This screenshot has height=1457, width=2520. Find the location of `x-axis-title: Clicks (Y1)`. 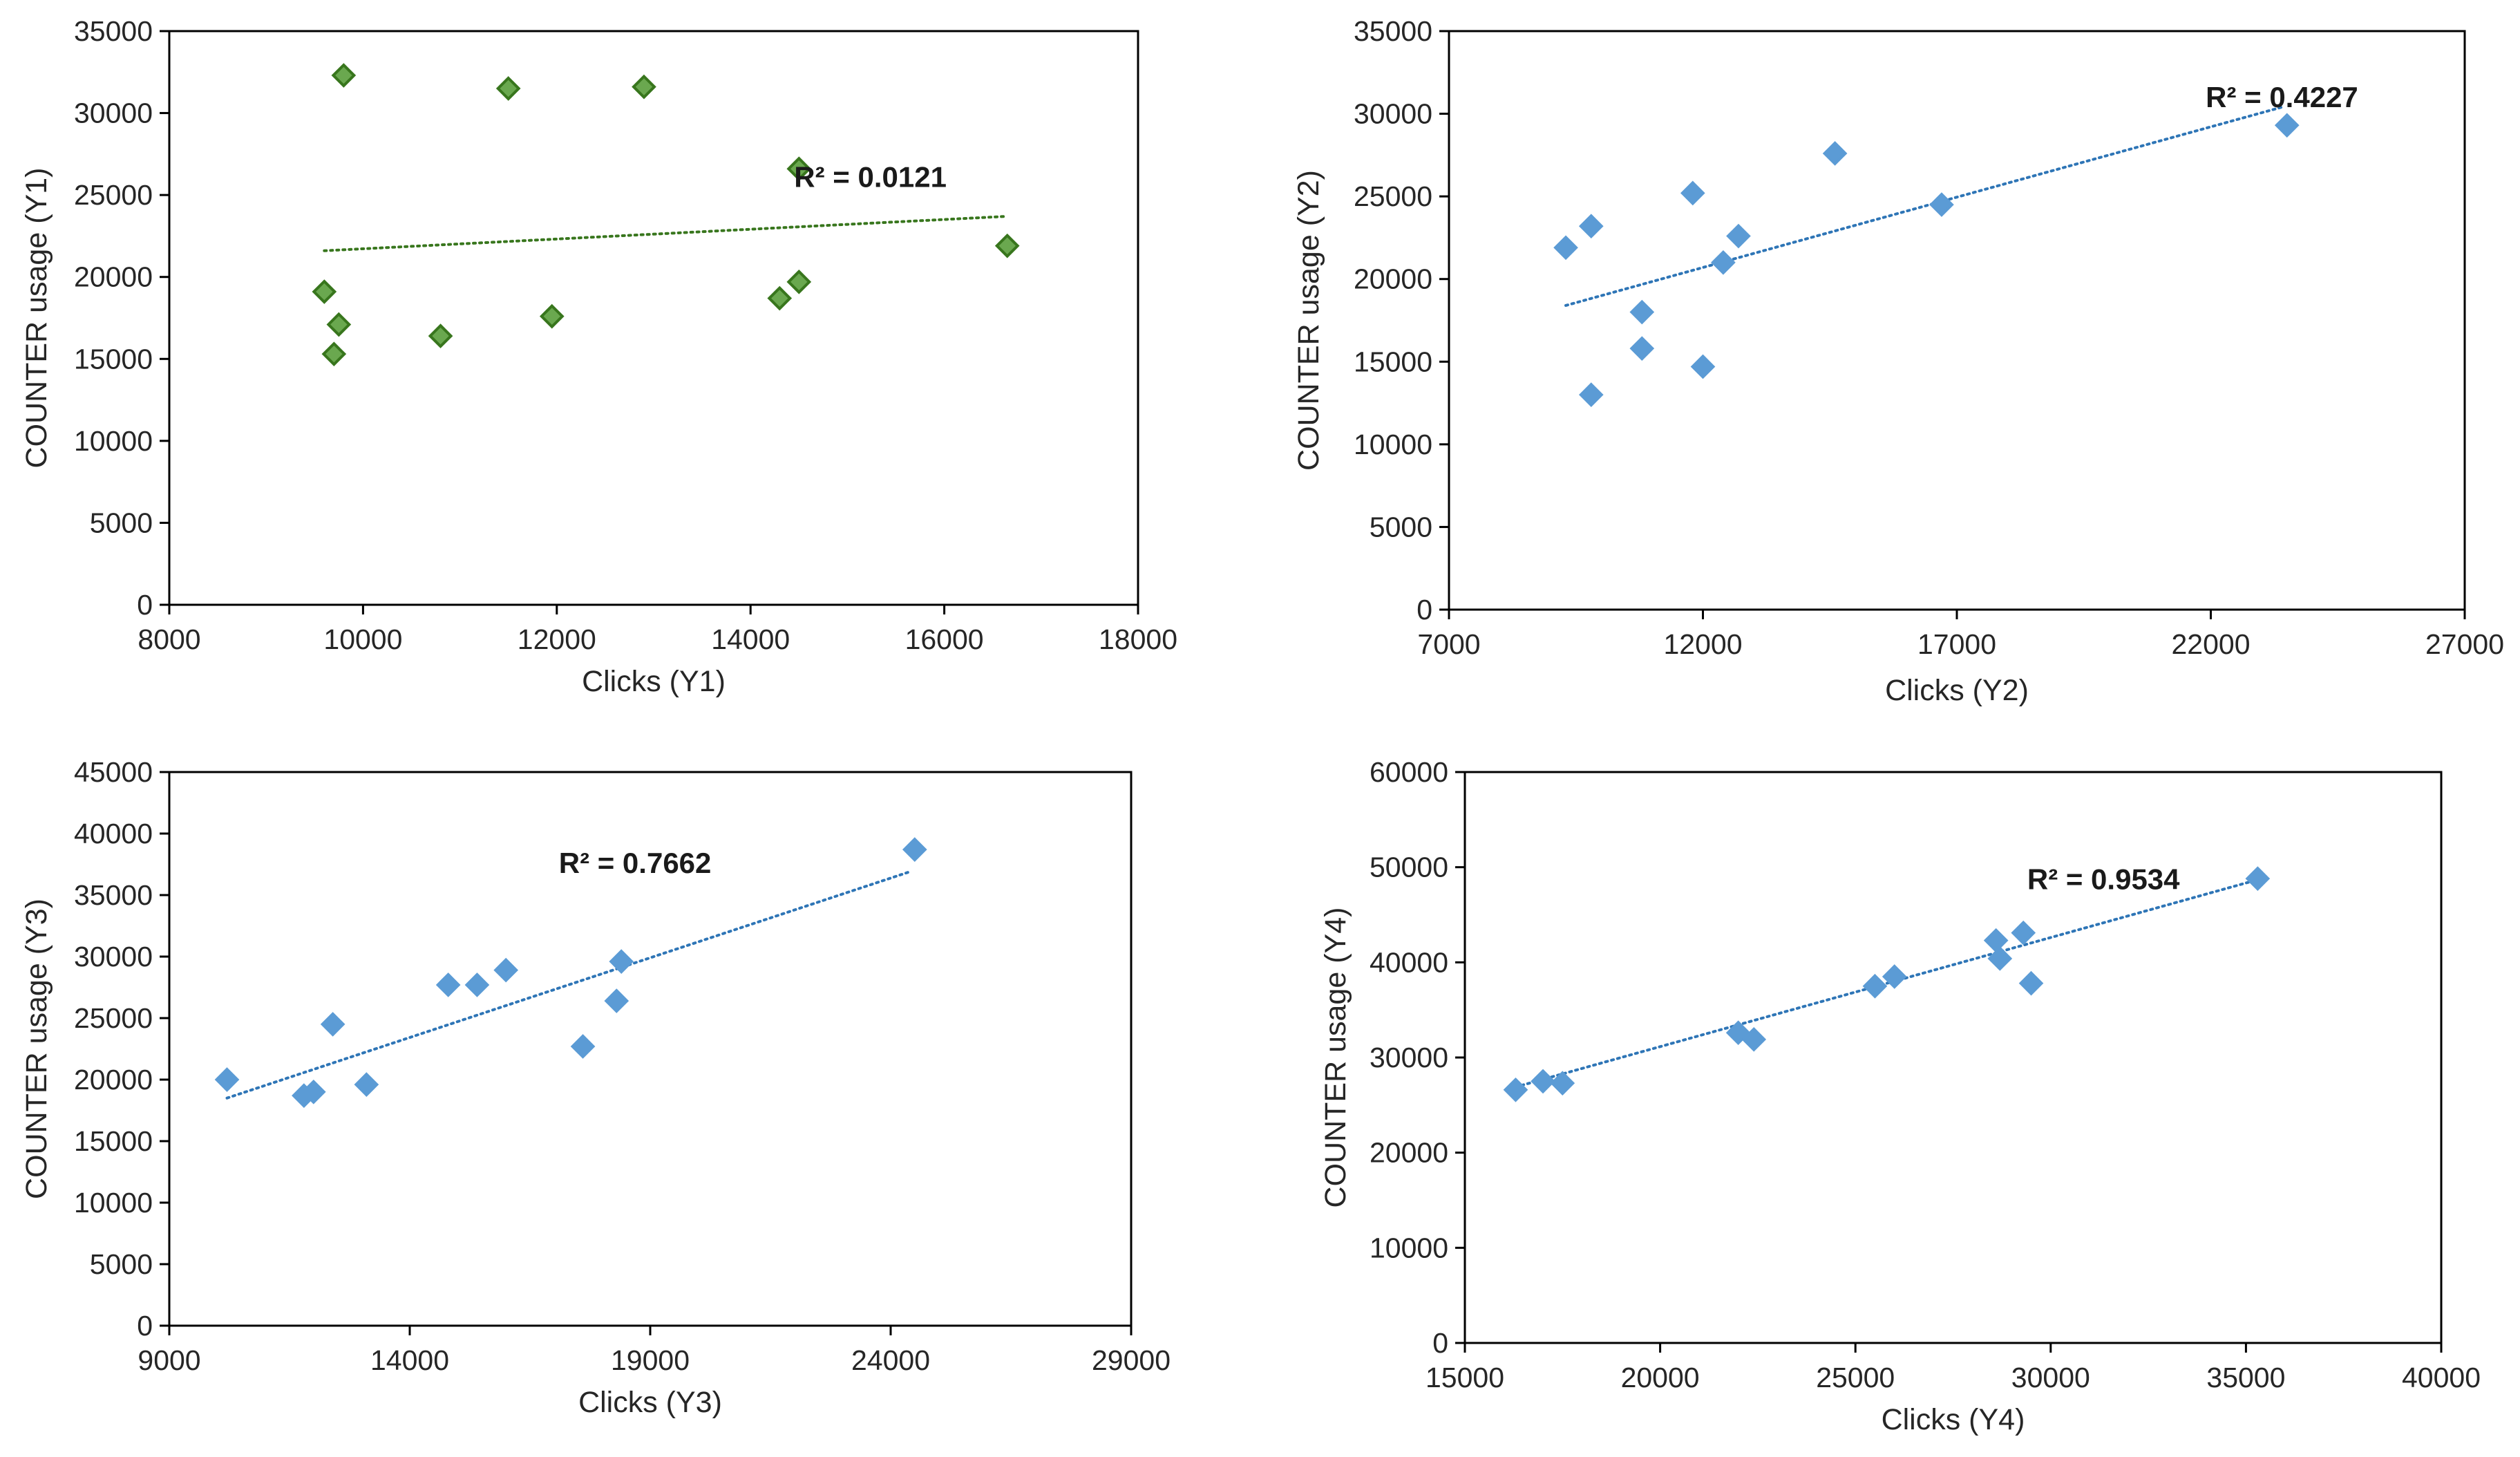

x-axis-title: Clicks (Y1) is located at coordinates (654, 682).